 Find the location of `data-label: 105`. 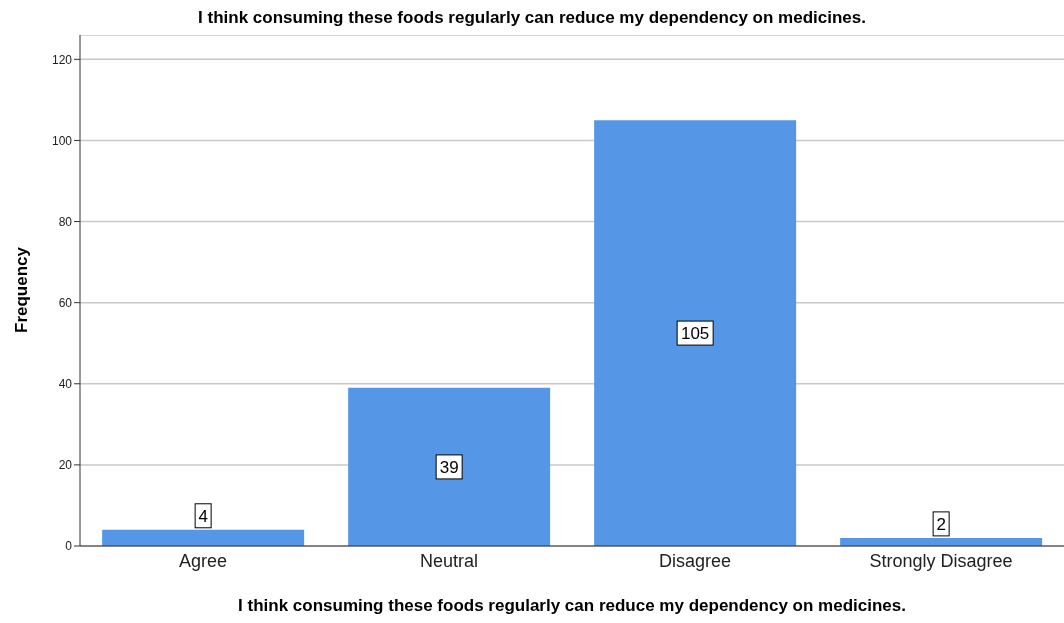

data-label: 105 is located at coordinates (695, 334).